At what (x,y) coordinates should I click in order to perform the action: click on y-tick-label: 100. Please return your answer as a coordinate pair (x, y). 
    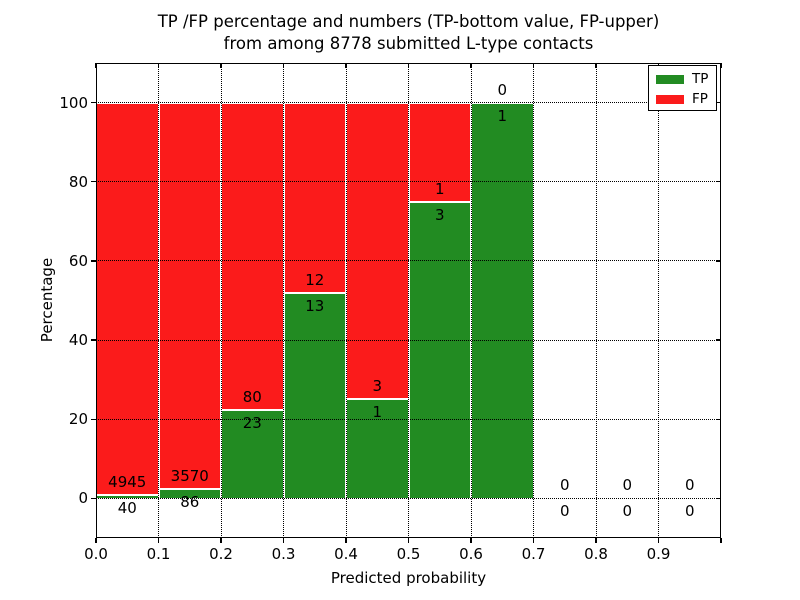
    Looking at the image, I should click on (73, 102).